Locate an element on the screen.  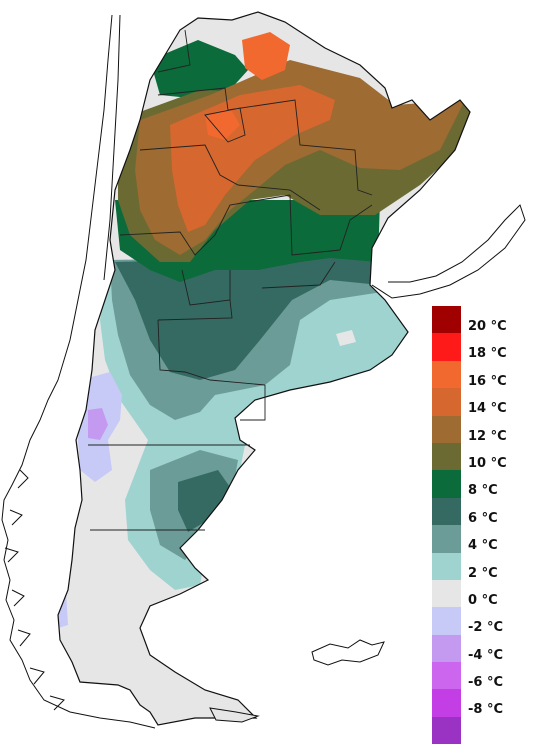
legend-row: -8 °C is located at coordinates (482, 703).